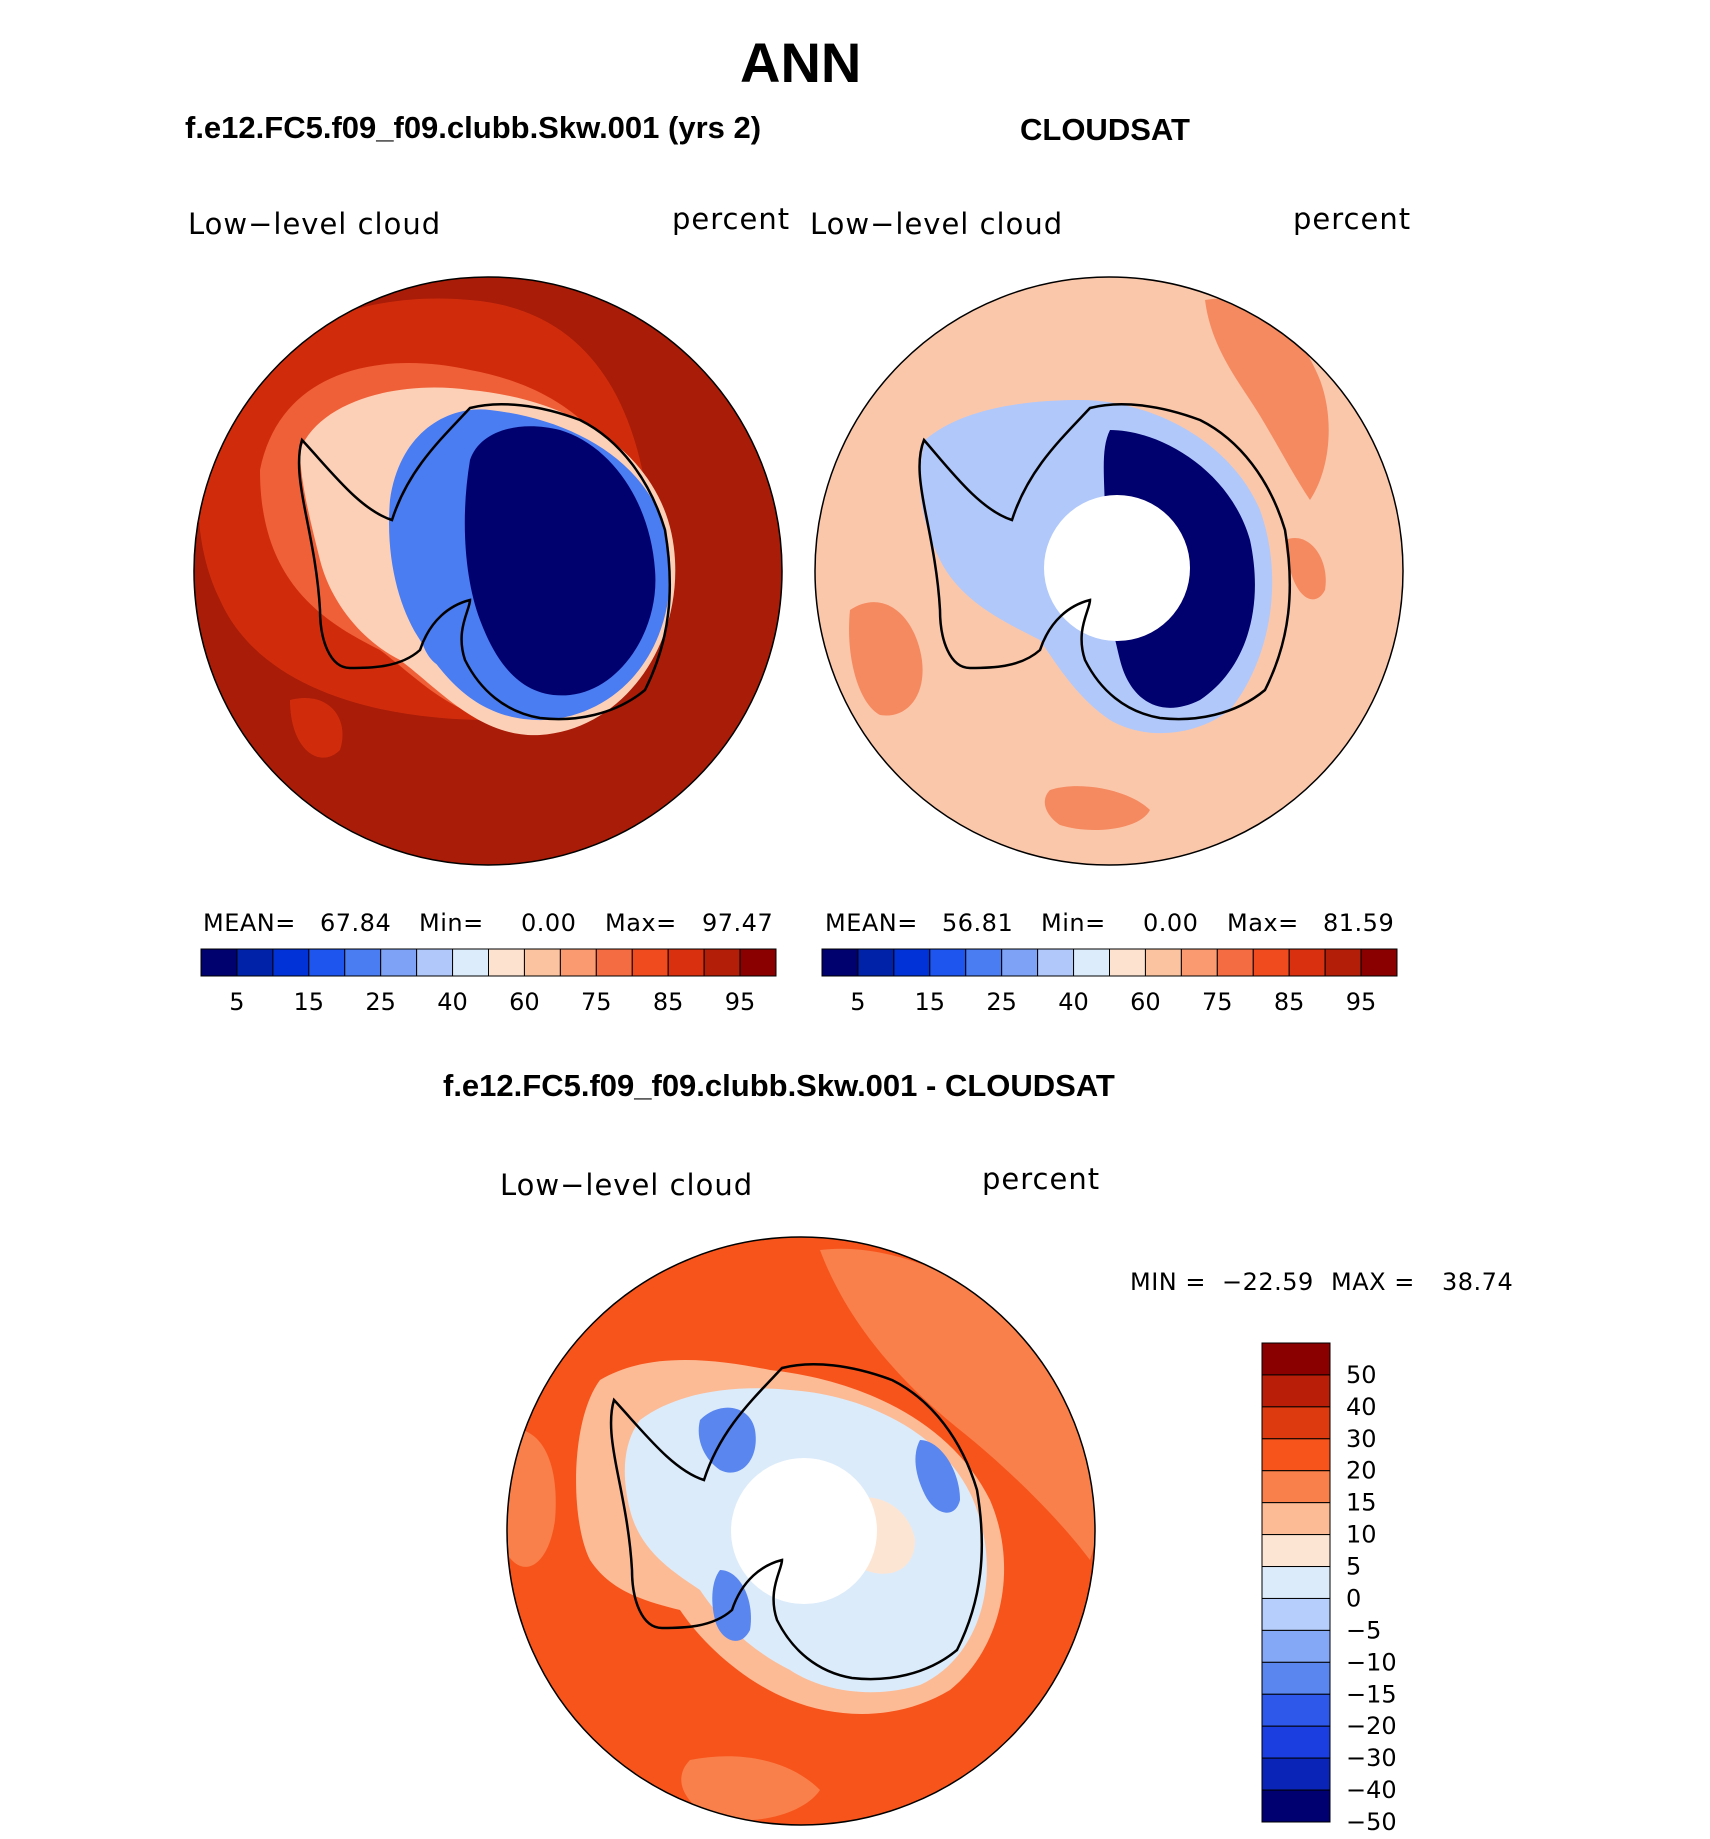 The height and width of the screenshot is (1839, 1710). What do you see at coordinates (668, 1002) in the screenshot?
I see `model-colorbar-tick-label: 85` at bounding box center [668, 1002].